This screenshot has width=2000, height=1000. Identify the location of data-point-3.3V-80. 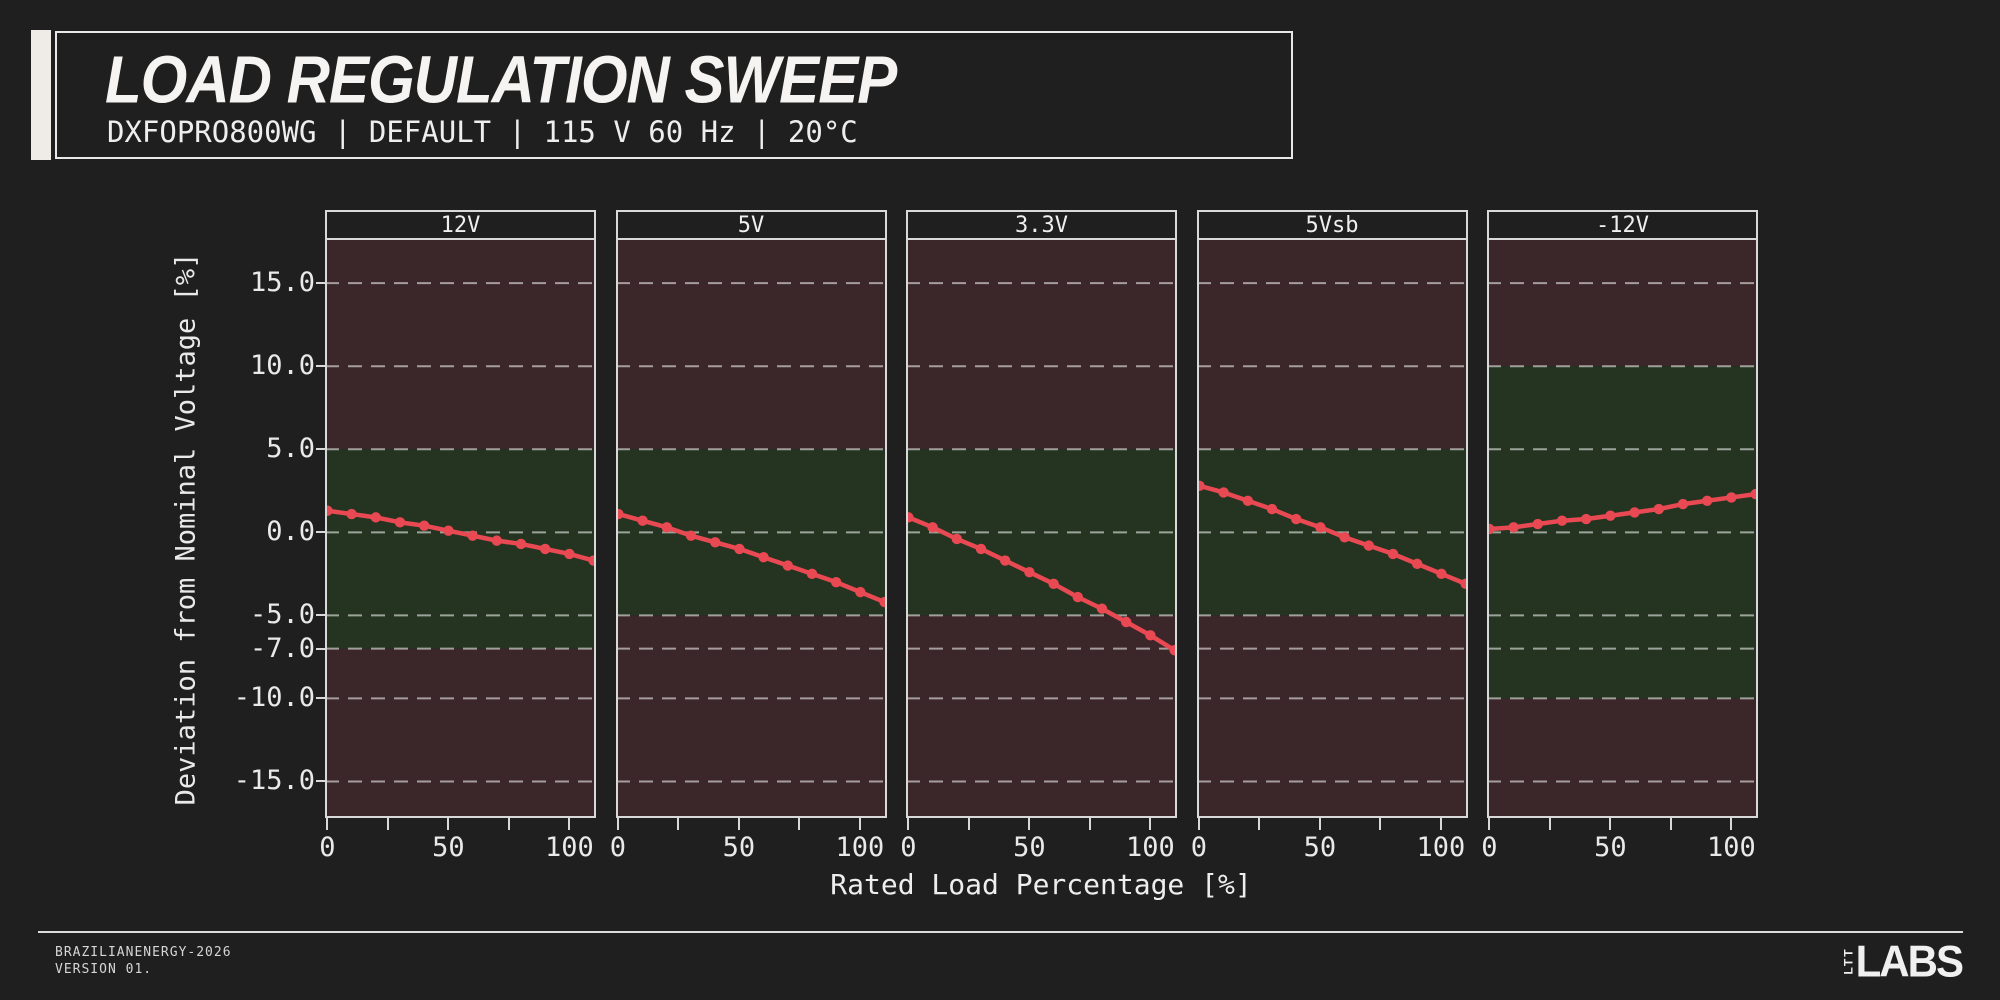
(1102, 608).